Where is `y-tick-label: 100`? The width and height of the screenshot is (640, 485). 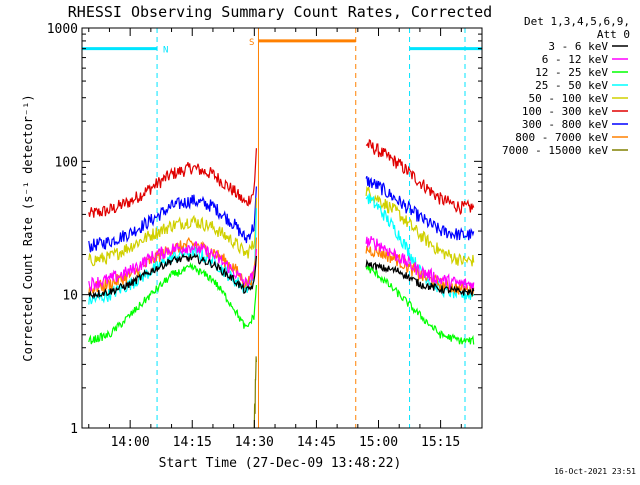 y-tick-label: 100 is located at coordinates (66, 162).